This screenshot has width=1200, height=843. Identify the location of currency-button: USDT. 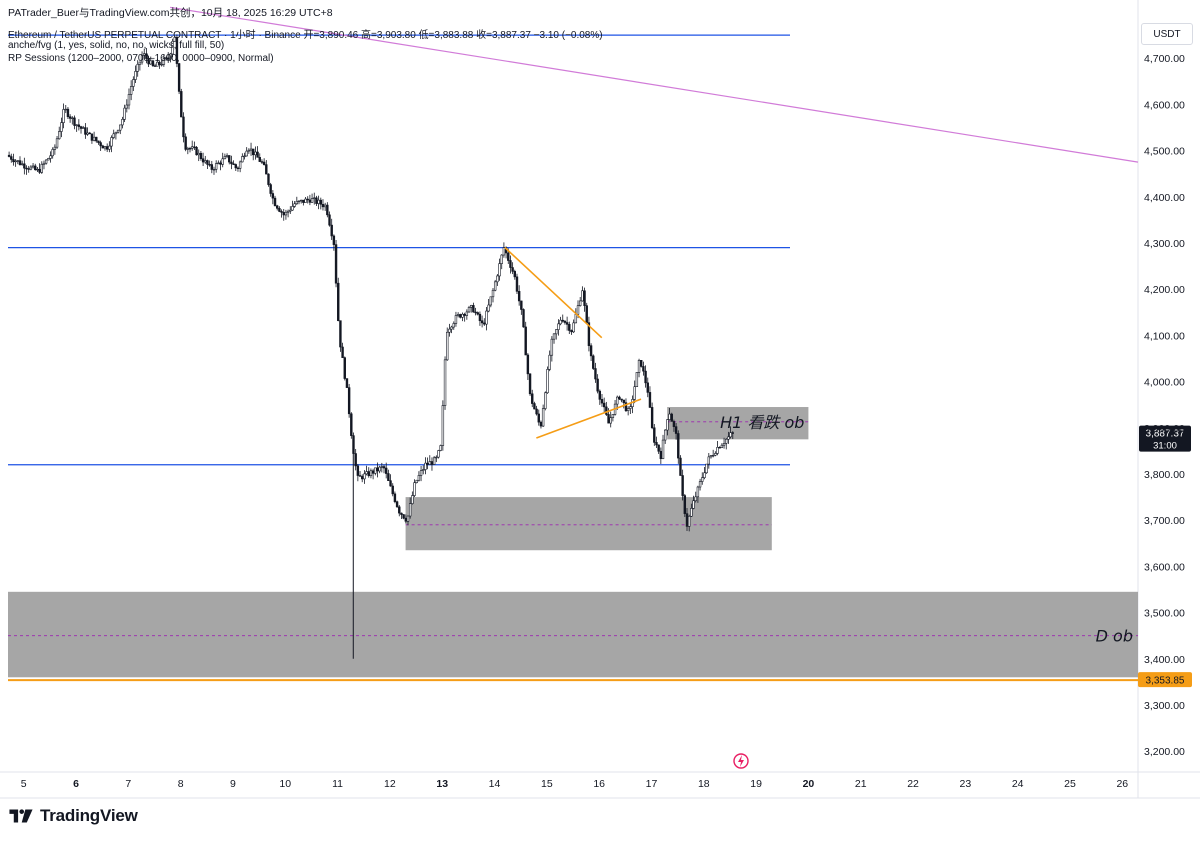
(1167, 34).